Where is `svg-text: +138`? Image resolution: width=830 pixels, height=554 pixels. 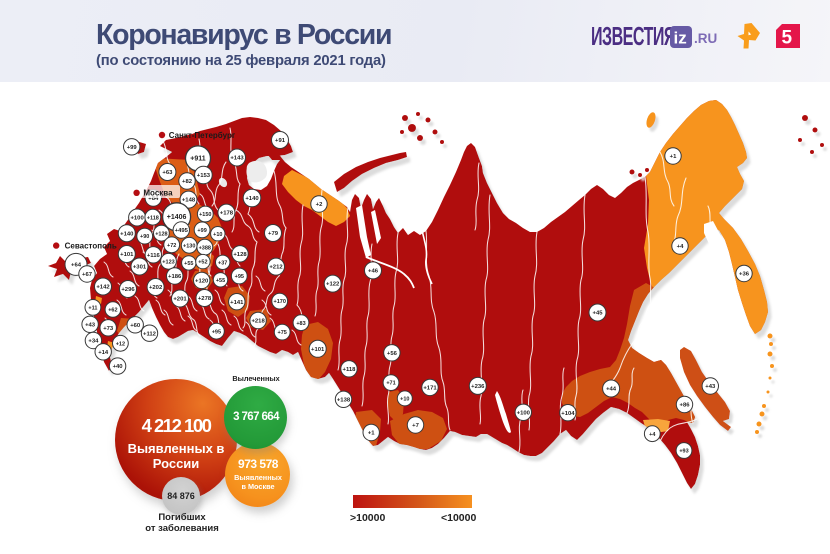 svg-text: +138 is located at coordinates (344, 400).